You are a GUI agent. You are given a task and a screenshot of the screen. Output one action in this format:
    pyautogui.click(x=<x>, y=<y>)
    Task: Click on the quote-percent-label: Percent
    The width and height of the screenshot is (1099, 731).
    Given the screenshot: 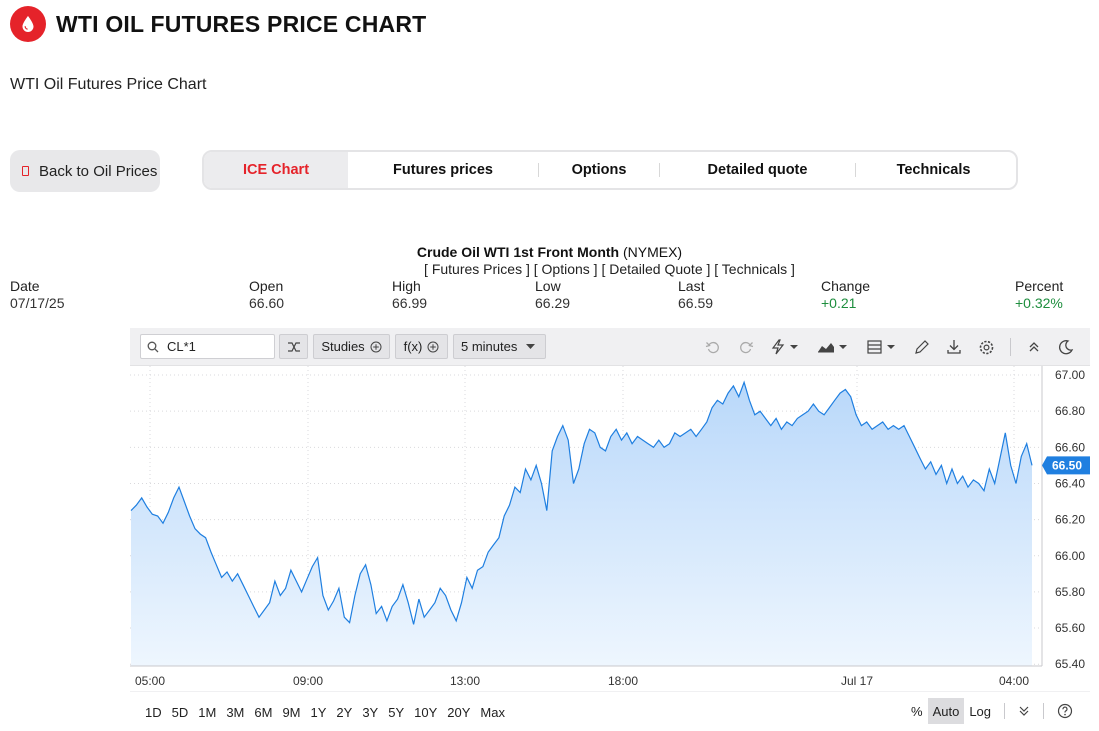 What is the action you would take?
    pyautogui.click(x=1039, y=286)
    